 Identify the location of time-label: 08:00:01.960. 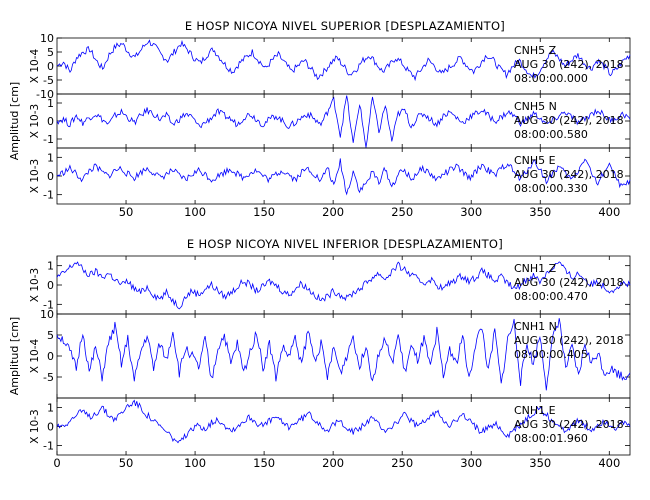
(551, 438).